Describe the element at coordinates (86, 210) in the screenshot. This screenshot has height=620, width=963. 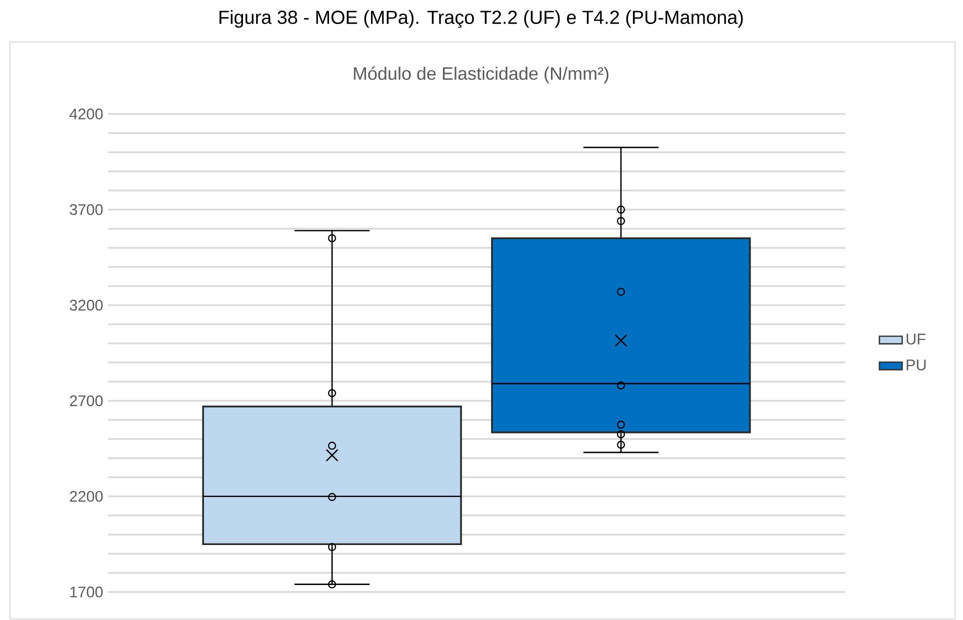
I see `y-tick-label: 3700` at that location.